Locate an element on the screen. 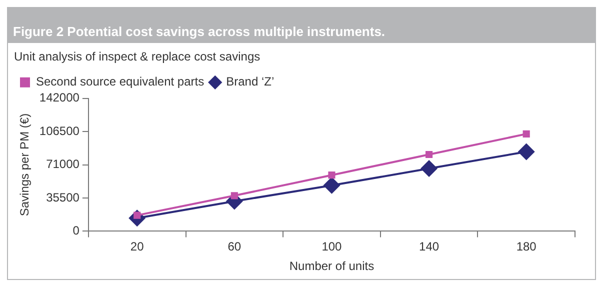 This screenshot has width=600, height=285. x-tick-label: 100 is located at coordinates (332, 247).